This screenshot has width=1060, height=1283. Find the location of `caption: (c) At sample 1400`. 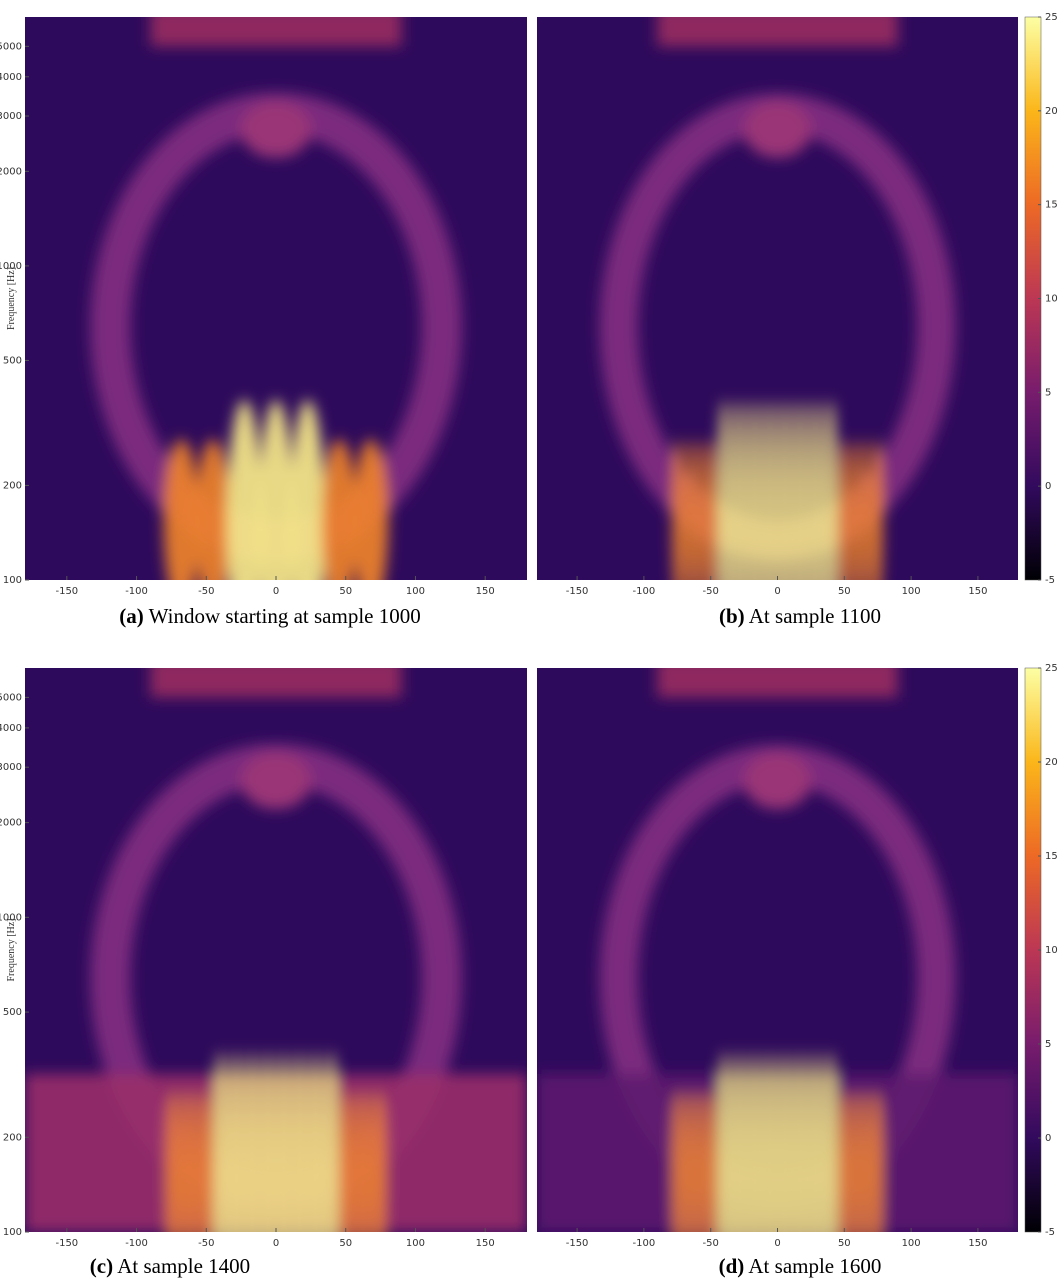

caption: (c) At sample 1400 is located at coordinates (170, 1266).